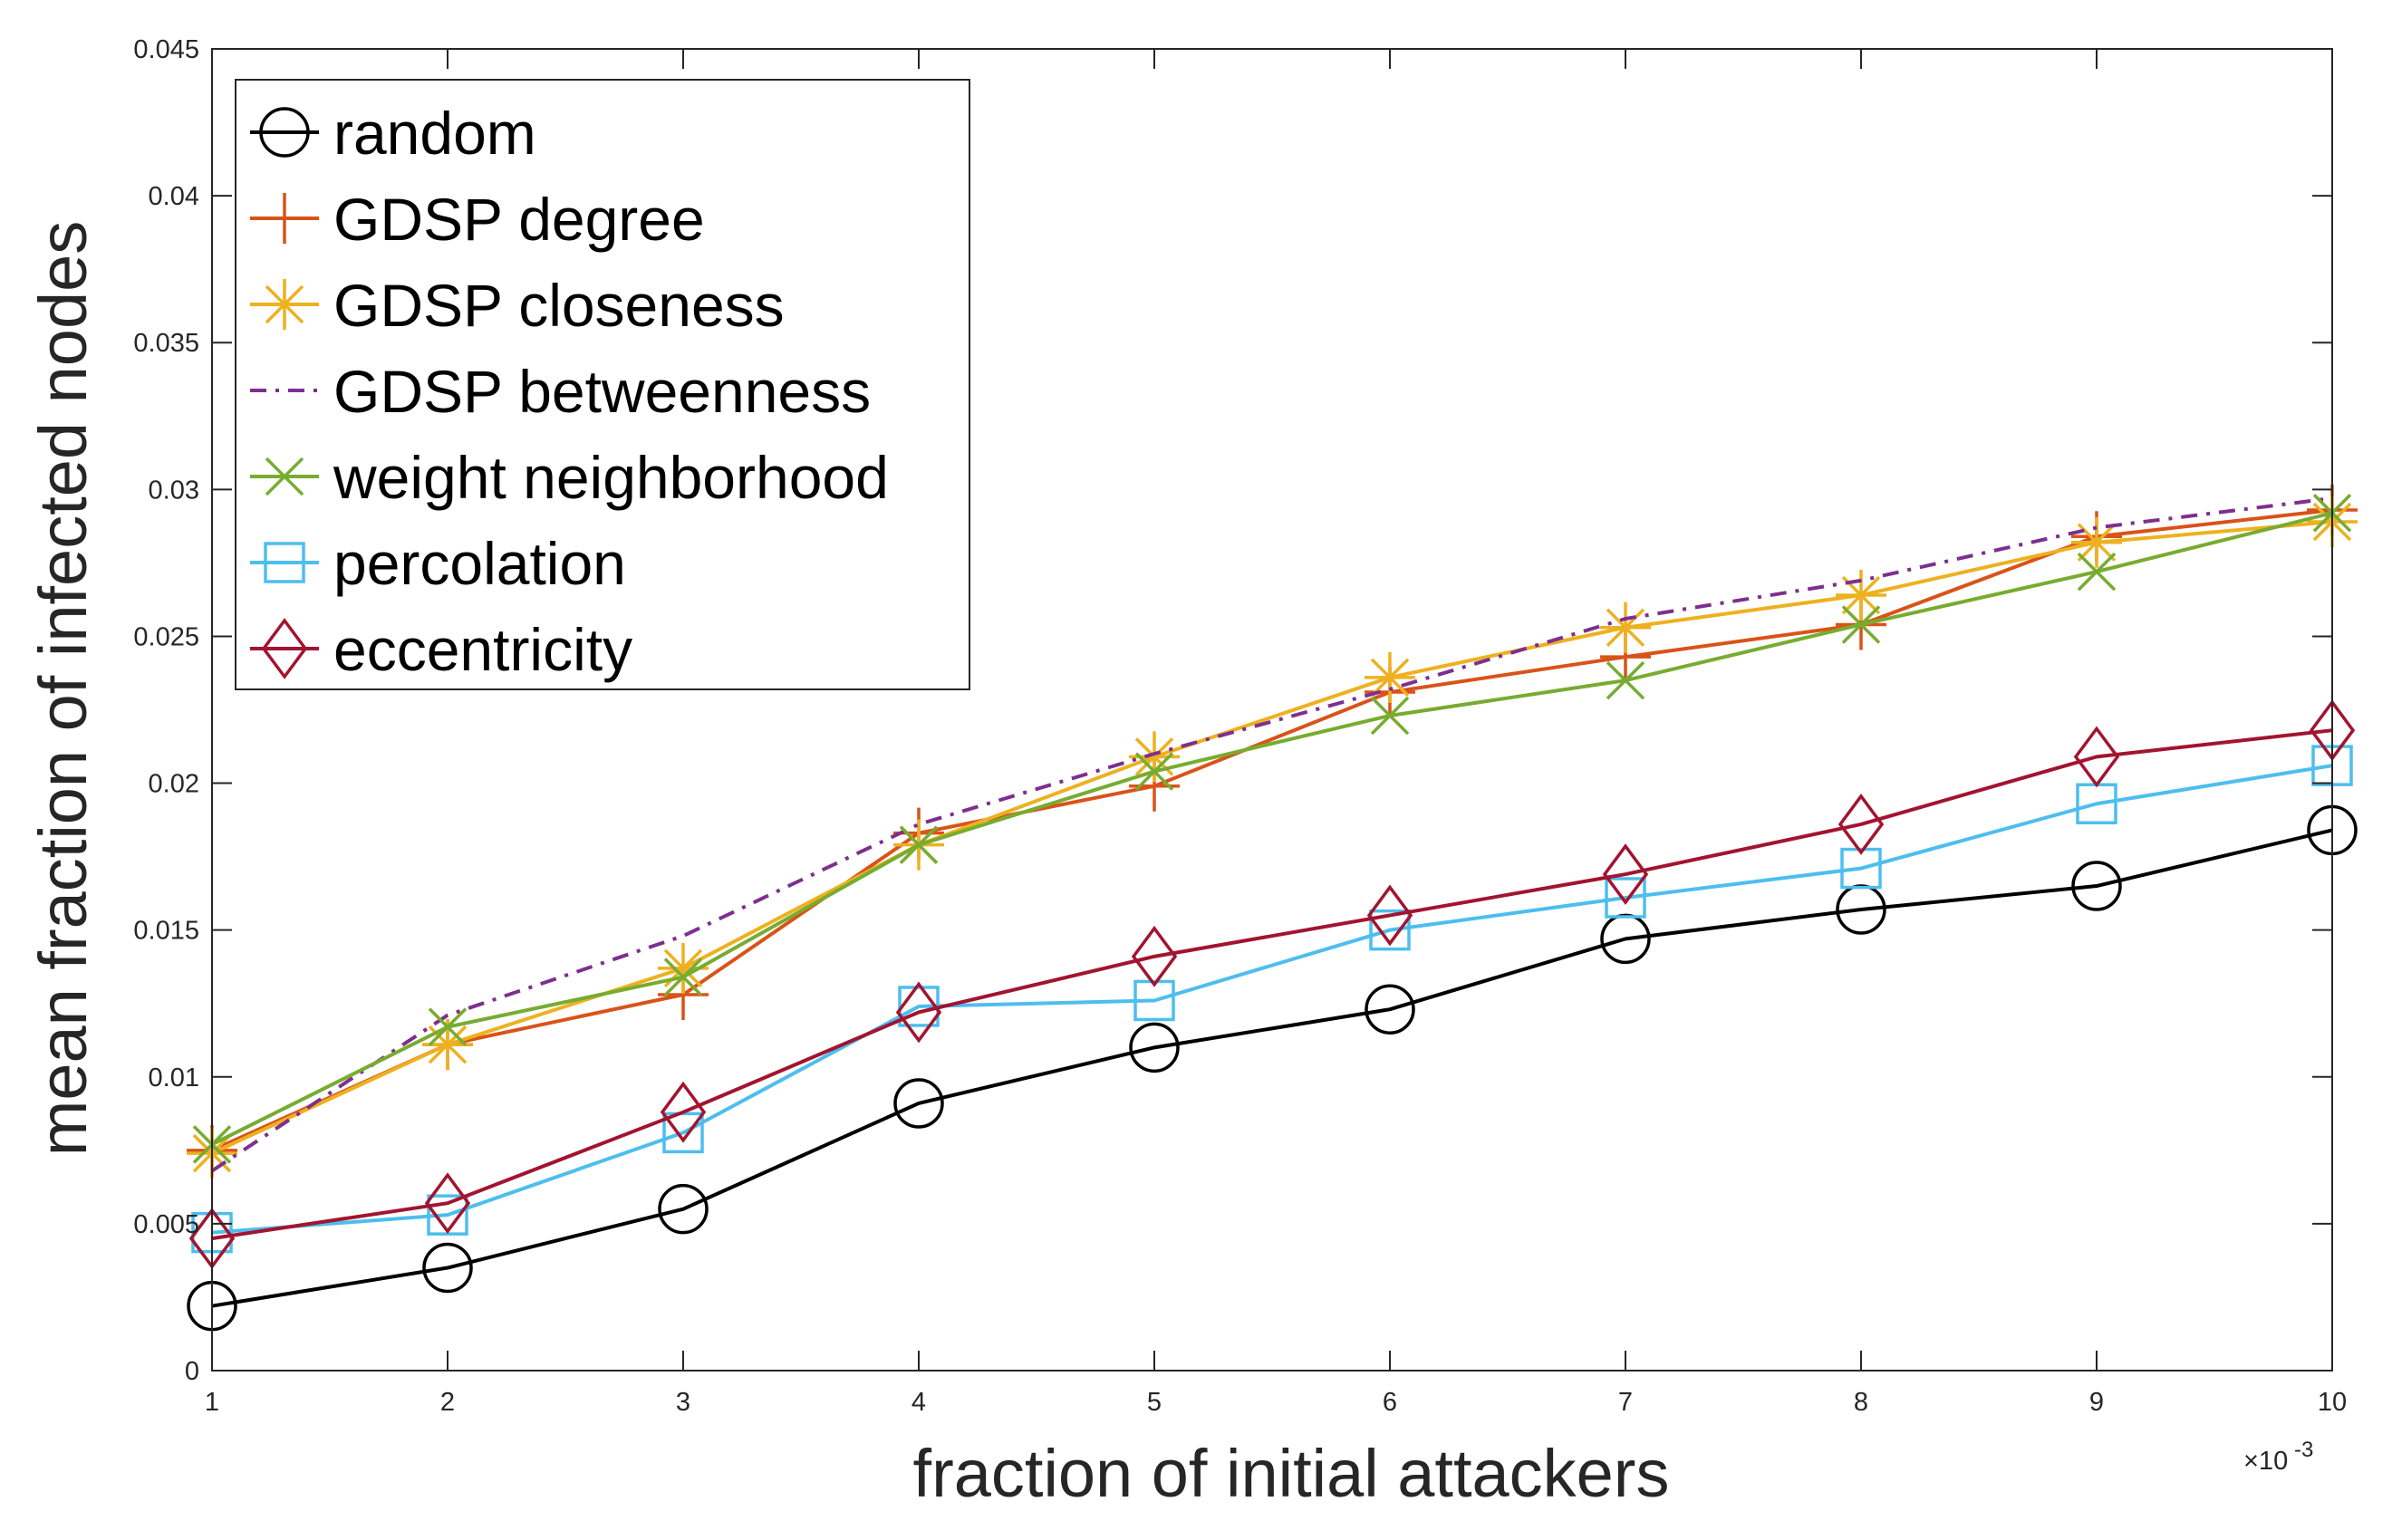  Describe the element at coordinates (192, 1372) in the screenshot. I see `y-tick-label: 0` at that location.